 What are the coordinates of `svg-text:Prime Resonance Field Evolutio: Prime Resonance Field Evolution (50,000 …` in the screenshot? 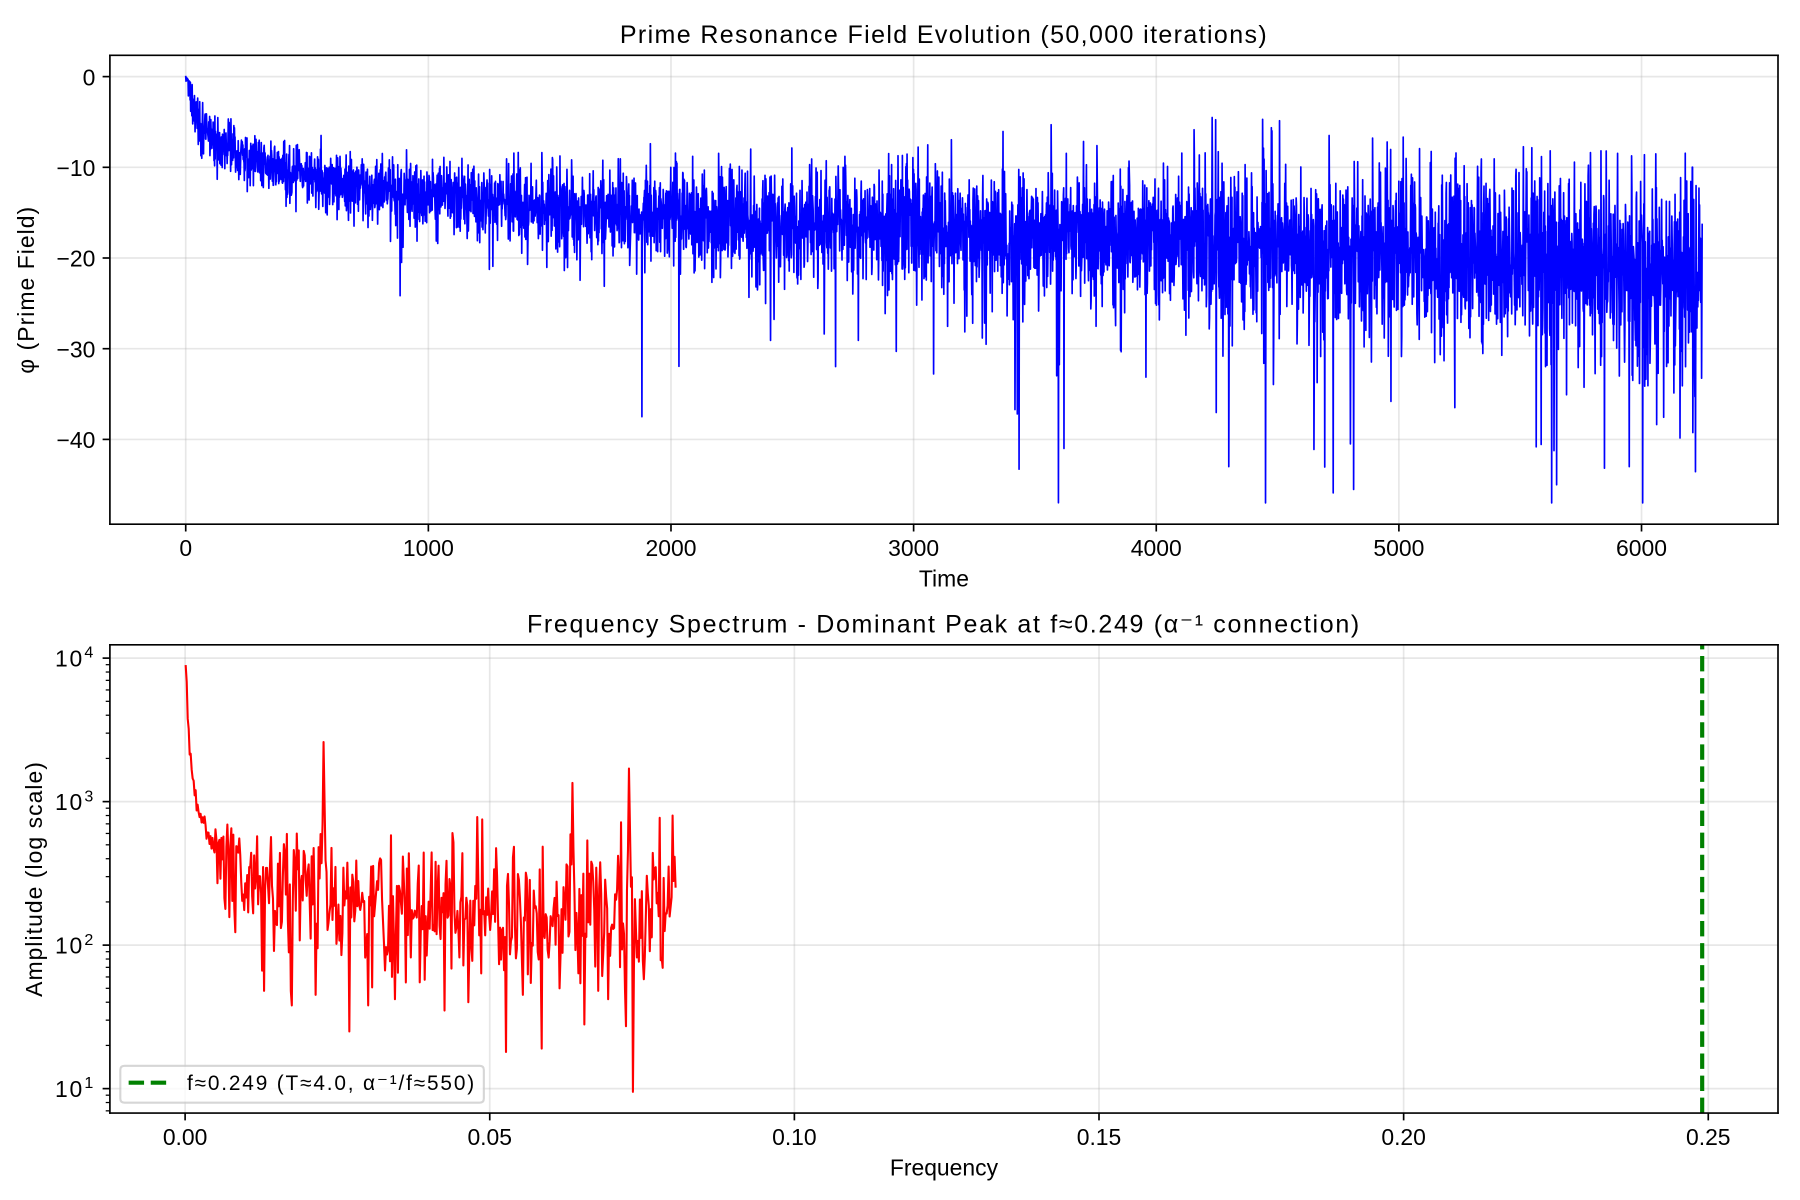 It's located at (944, 35).